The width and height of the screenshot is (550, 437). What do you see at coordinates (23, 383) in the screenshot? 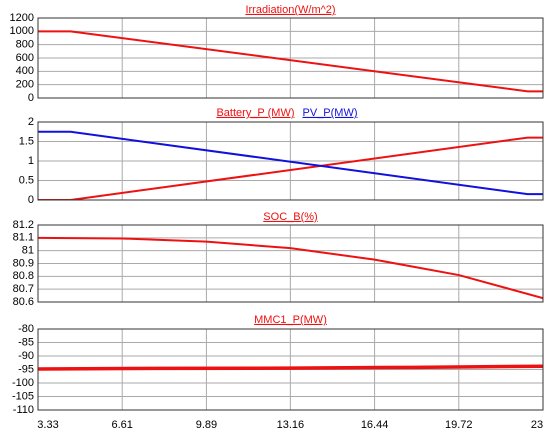
I see `y-tick-label: -100` at bounding box center [23, 383].